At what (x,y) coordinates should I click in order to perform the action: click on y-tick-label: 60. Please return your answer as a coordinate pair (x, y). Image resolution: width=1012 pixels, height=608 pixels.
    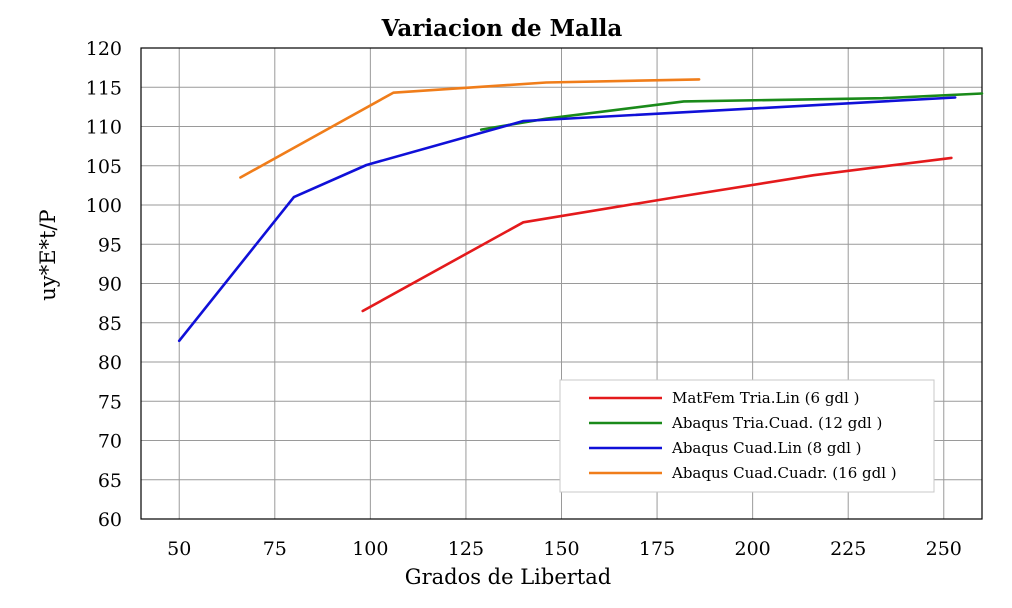
    Looking at the image, I should click on (110, 520).